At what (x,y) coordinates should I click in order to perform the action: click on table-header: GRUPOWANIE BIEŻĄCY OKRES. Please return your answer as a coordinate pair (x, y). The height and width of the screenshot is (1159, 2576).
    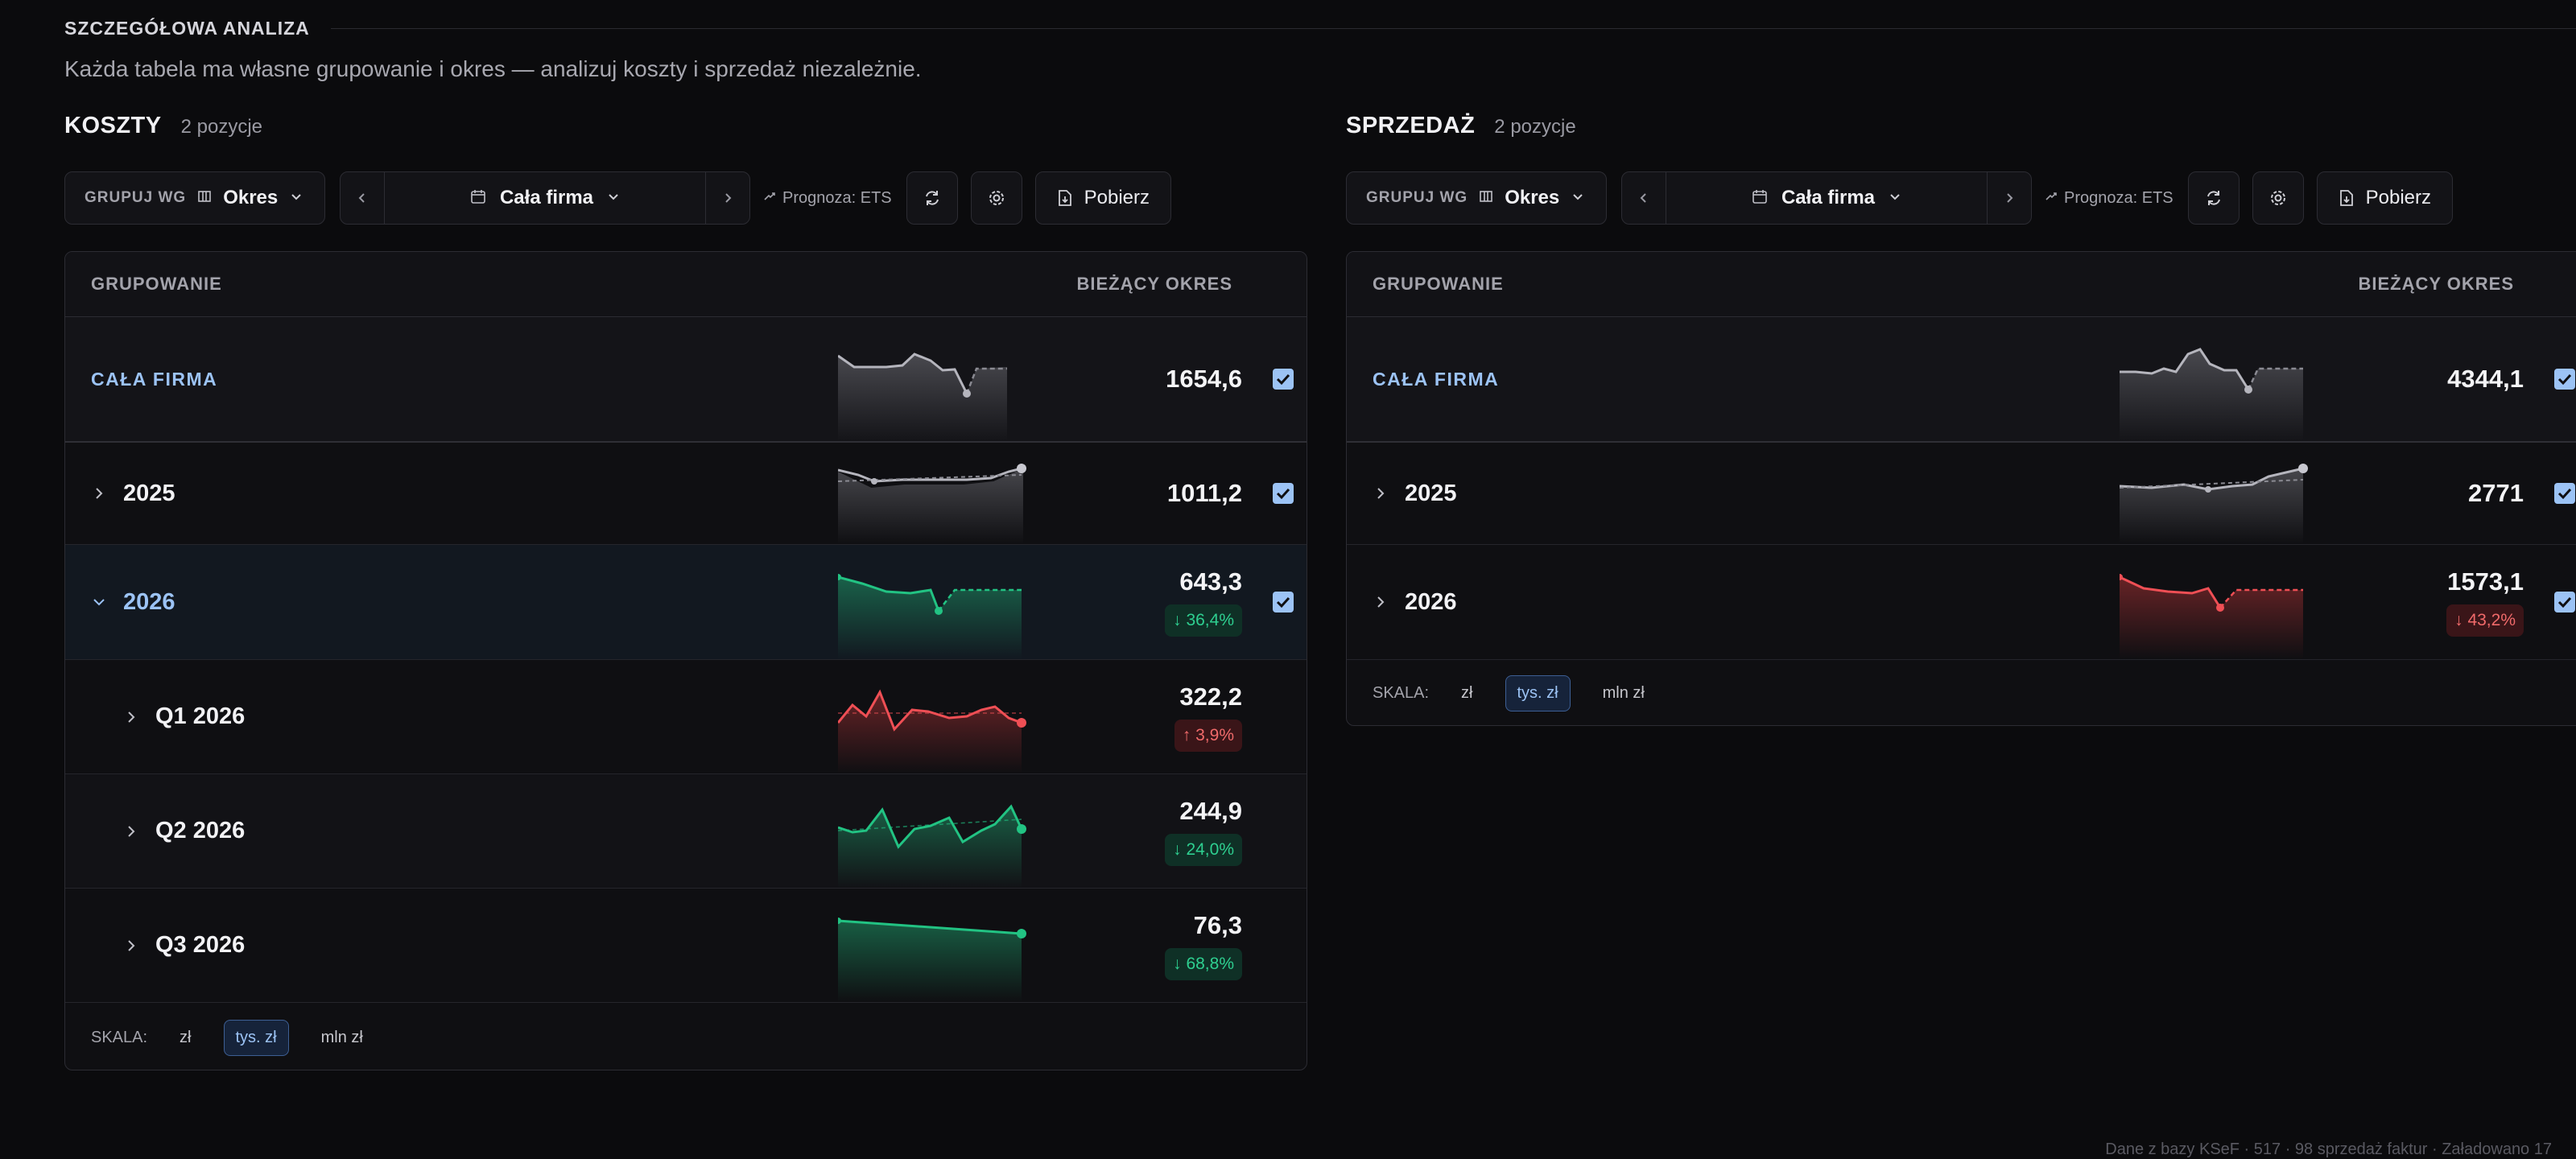
    Looking at the image, I should click on (686, 284).